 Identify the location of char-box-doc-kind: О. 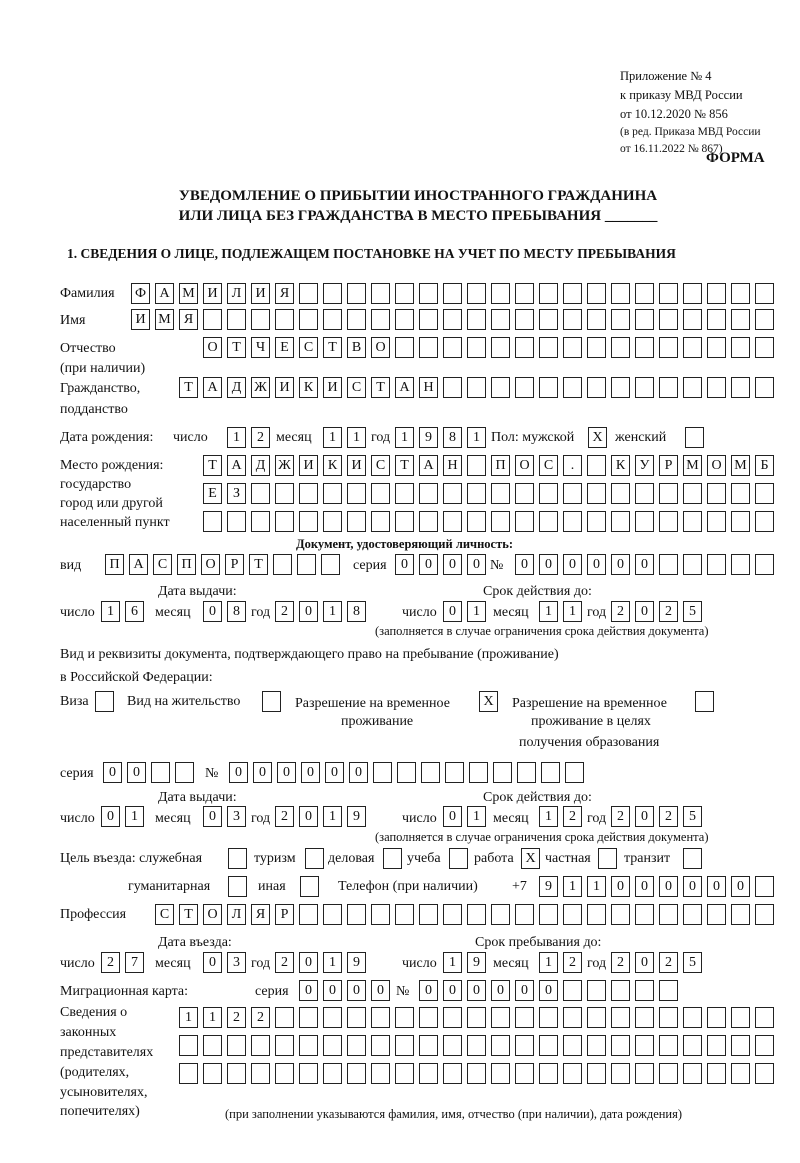
(210, 564).